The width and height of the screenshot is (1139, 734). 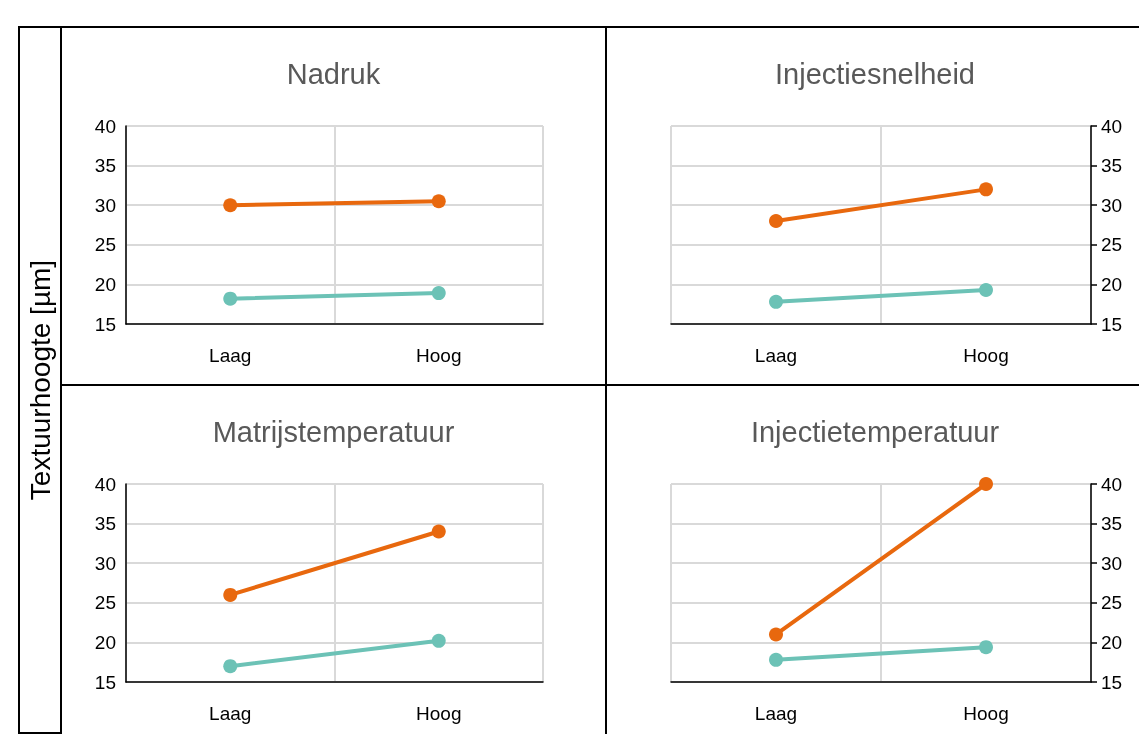 What do you see at coordinates (875, 73) in the screenshot?
I see `chart-title: Injectiesnelheid` at bounding box center [875, 73].